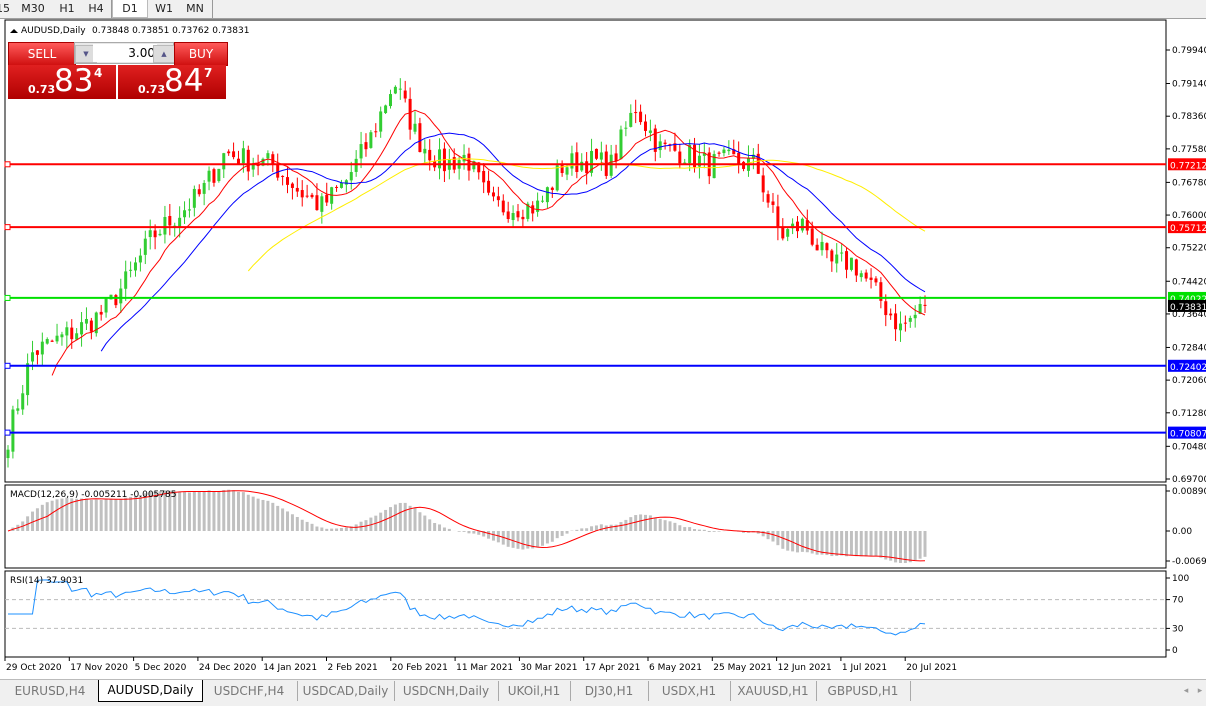  Describe the element at coordinates (863, 691) in the screenshot. I see `symbol-tab-gbpusd-h1: GBPUSD,H1` at that location.